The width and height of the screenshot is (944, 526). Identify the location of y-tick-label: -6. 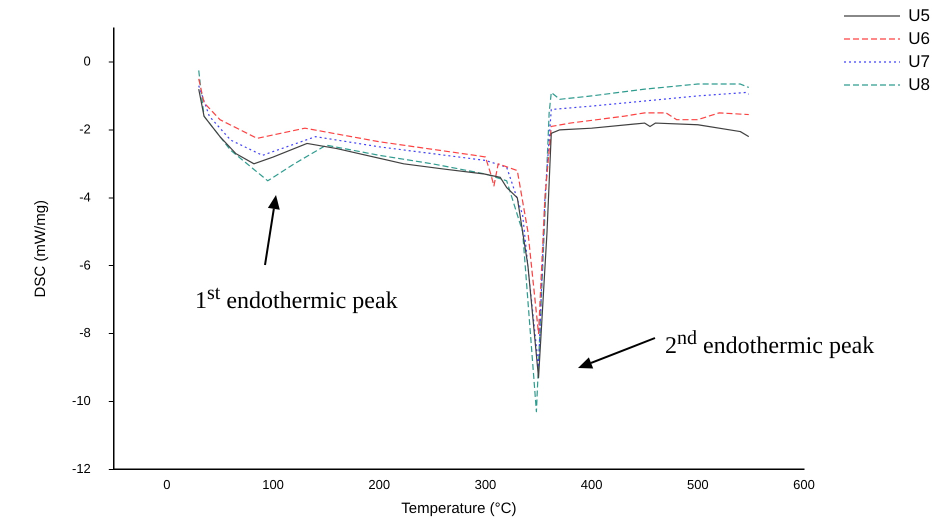
(85, 264).